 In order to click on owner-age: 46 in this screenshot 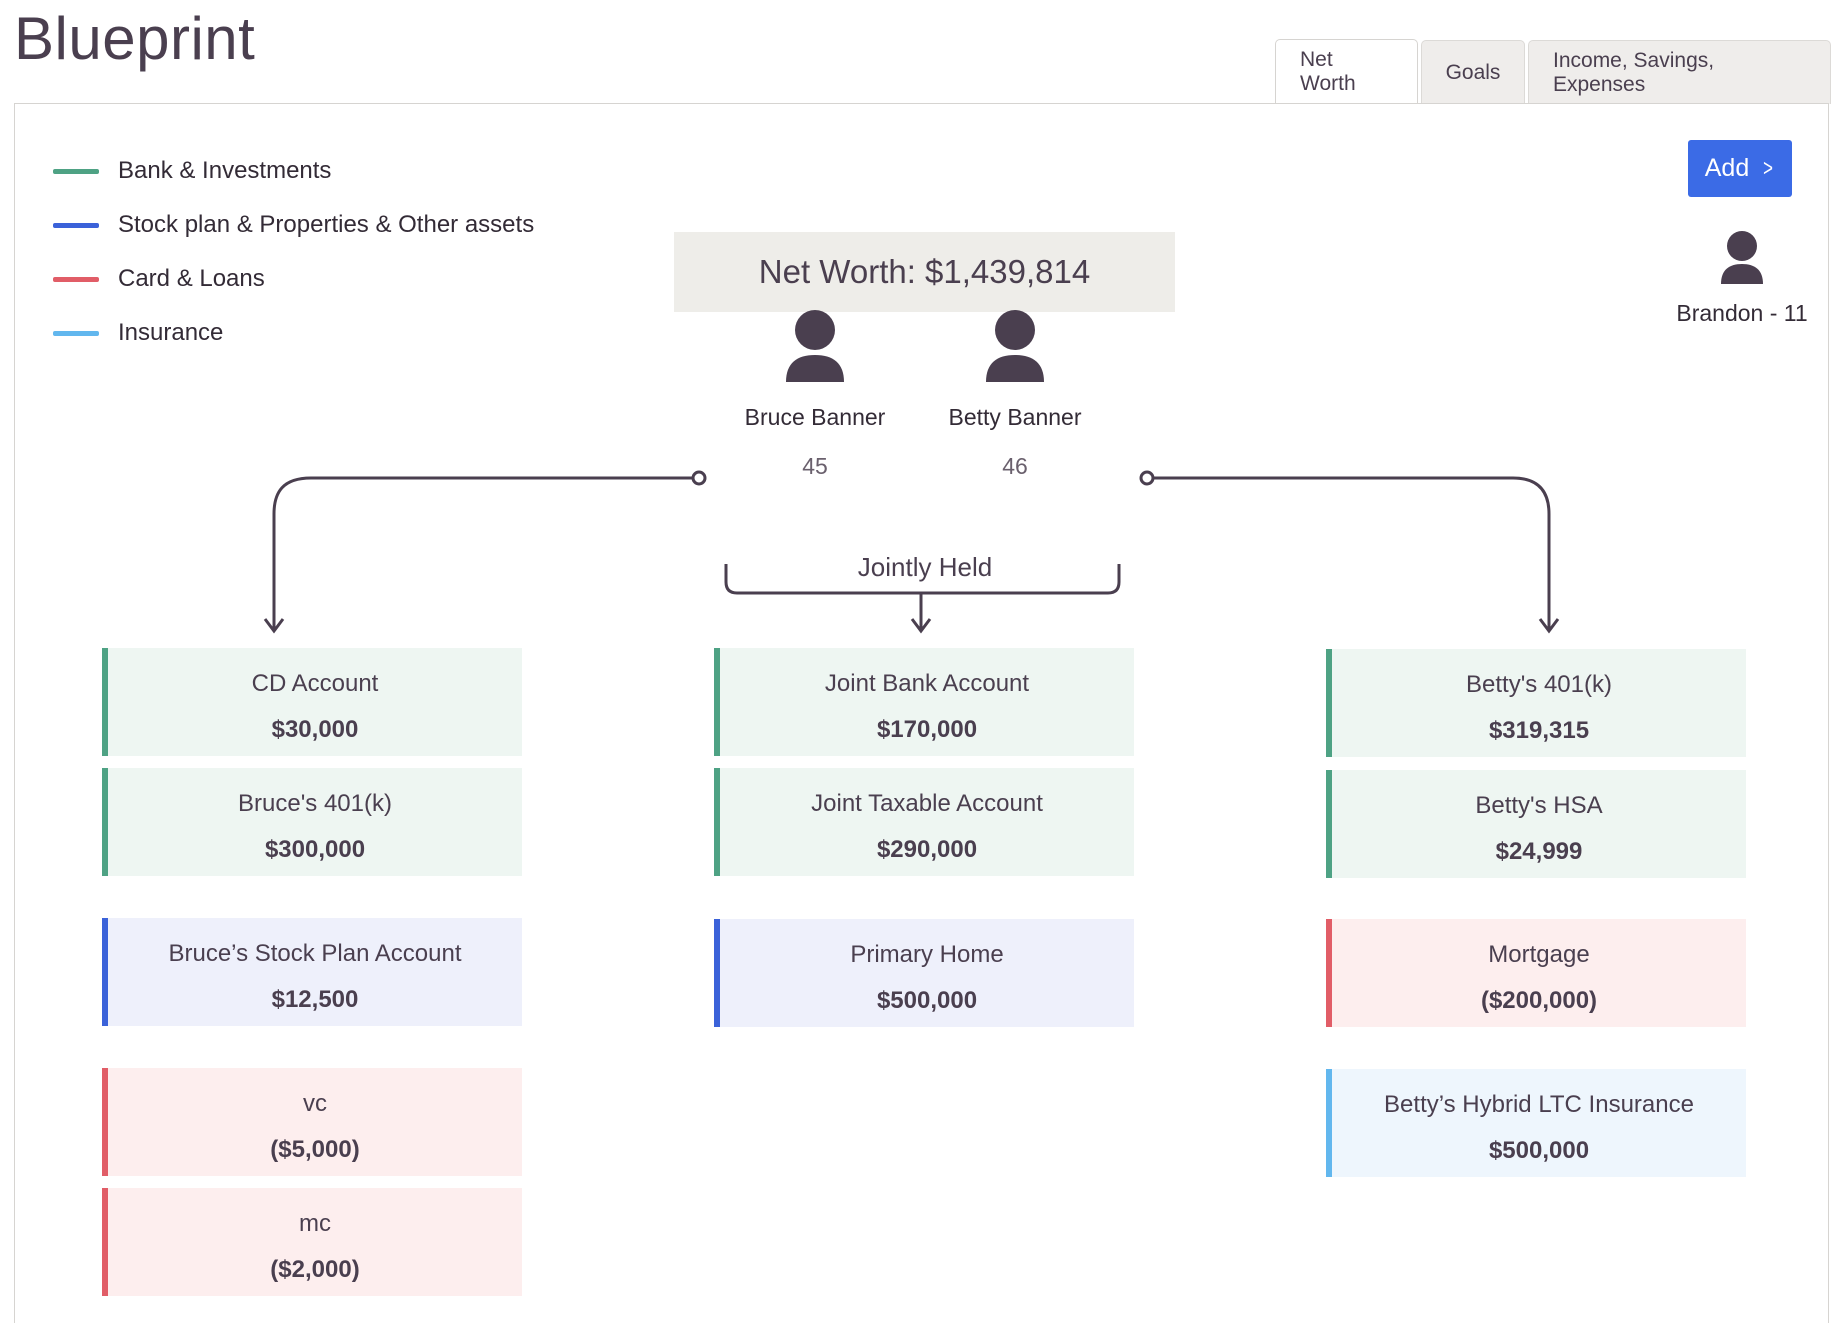, I will do `click(1015, 466)`.